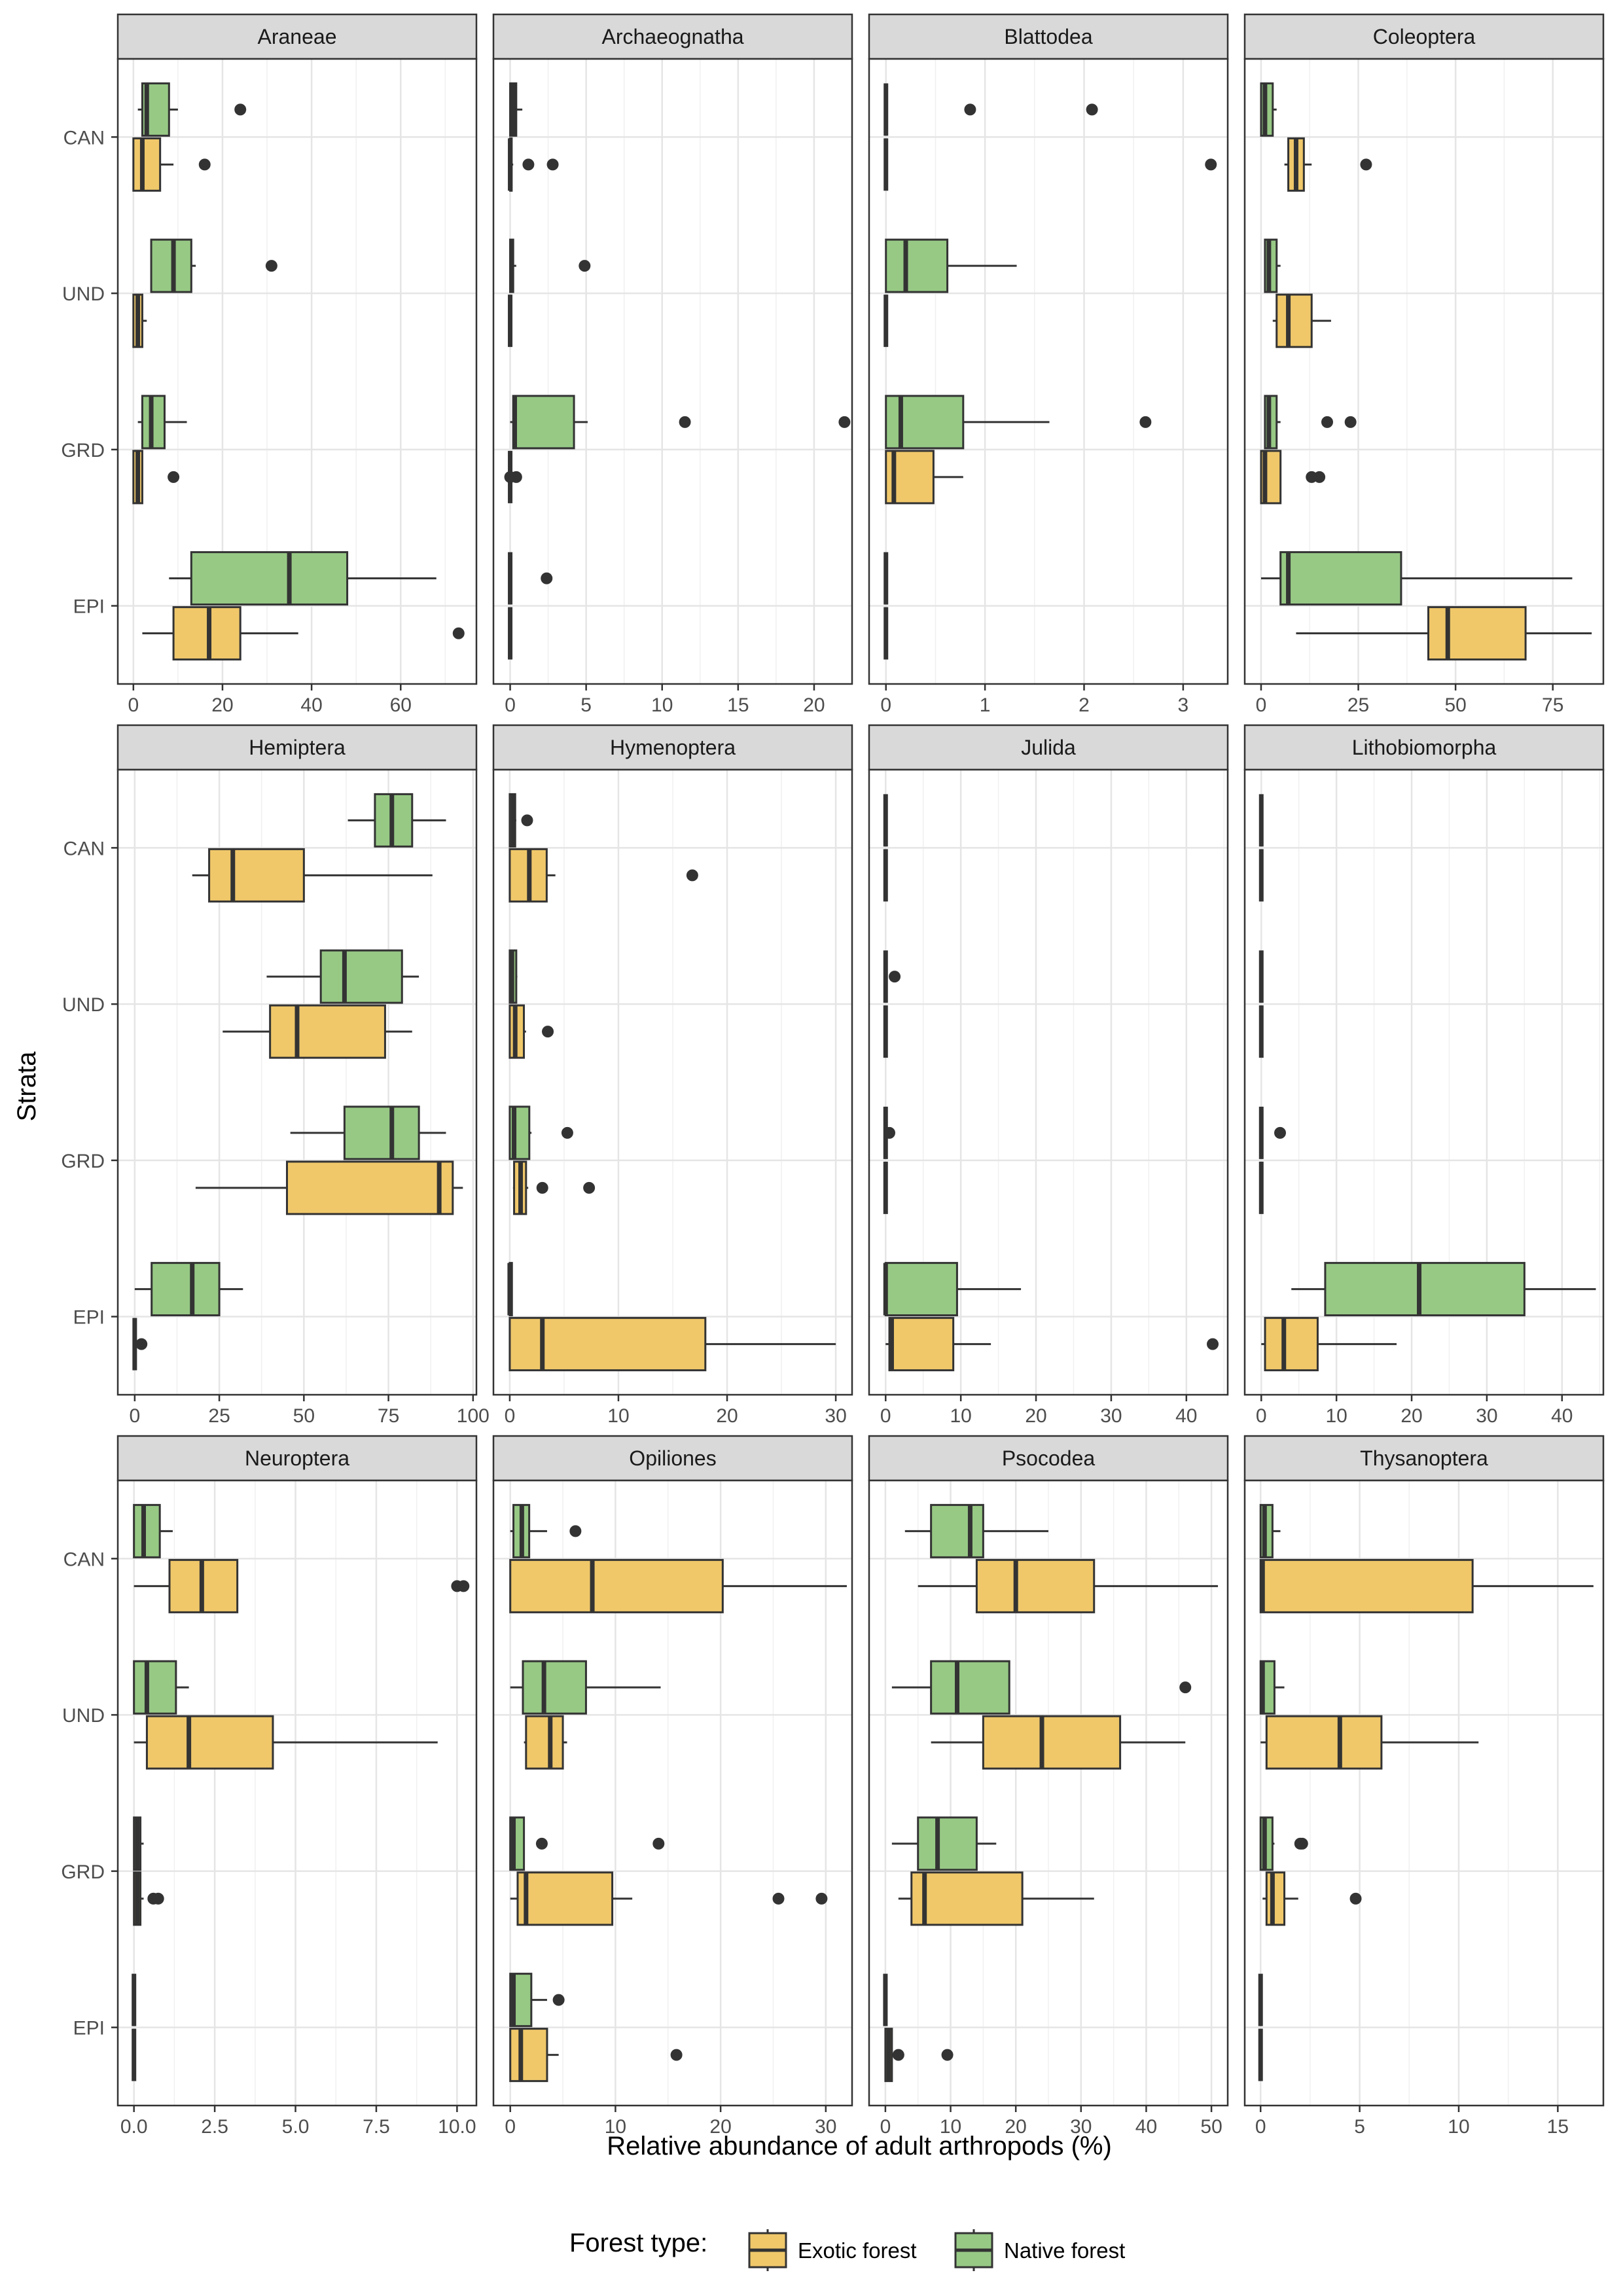  Describe the element at coordinates (1455, 705) in the screenshot. I see `x-tick-label: 50` at that location.